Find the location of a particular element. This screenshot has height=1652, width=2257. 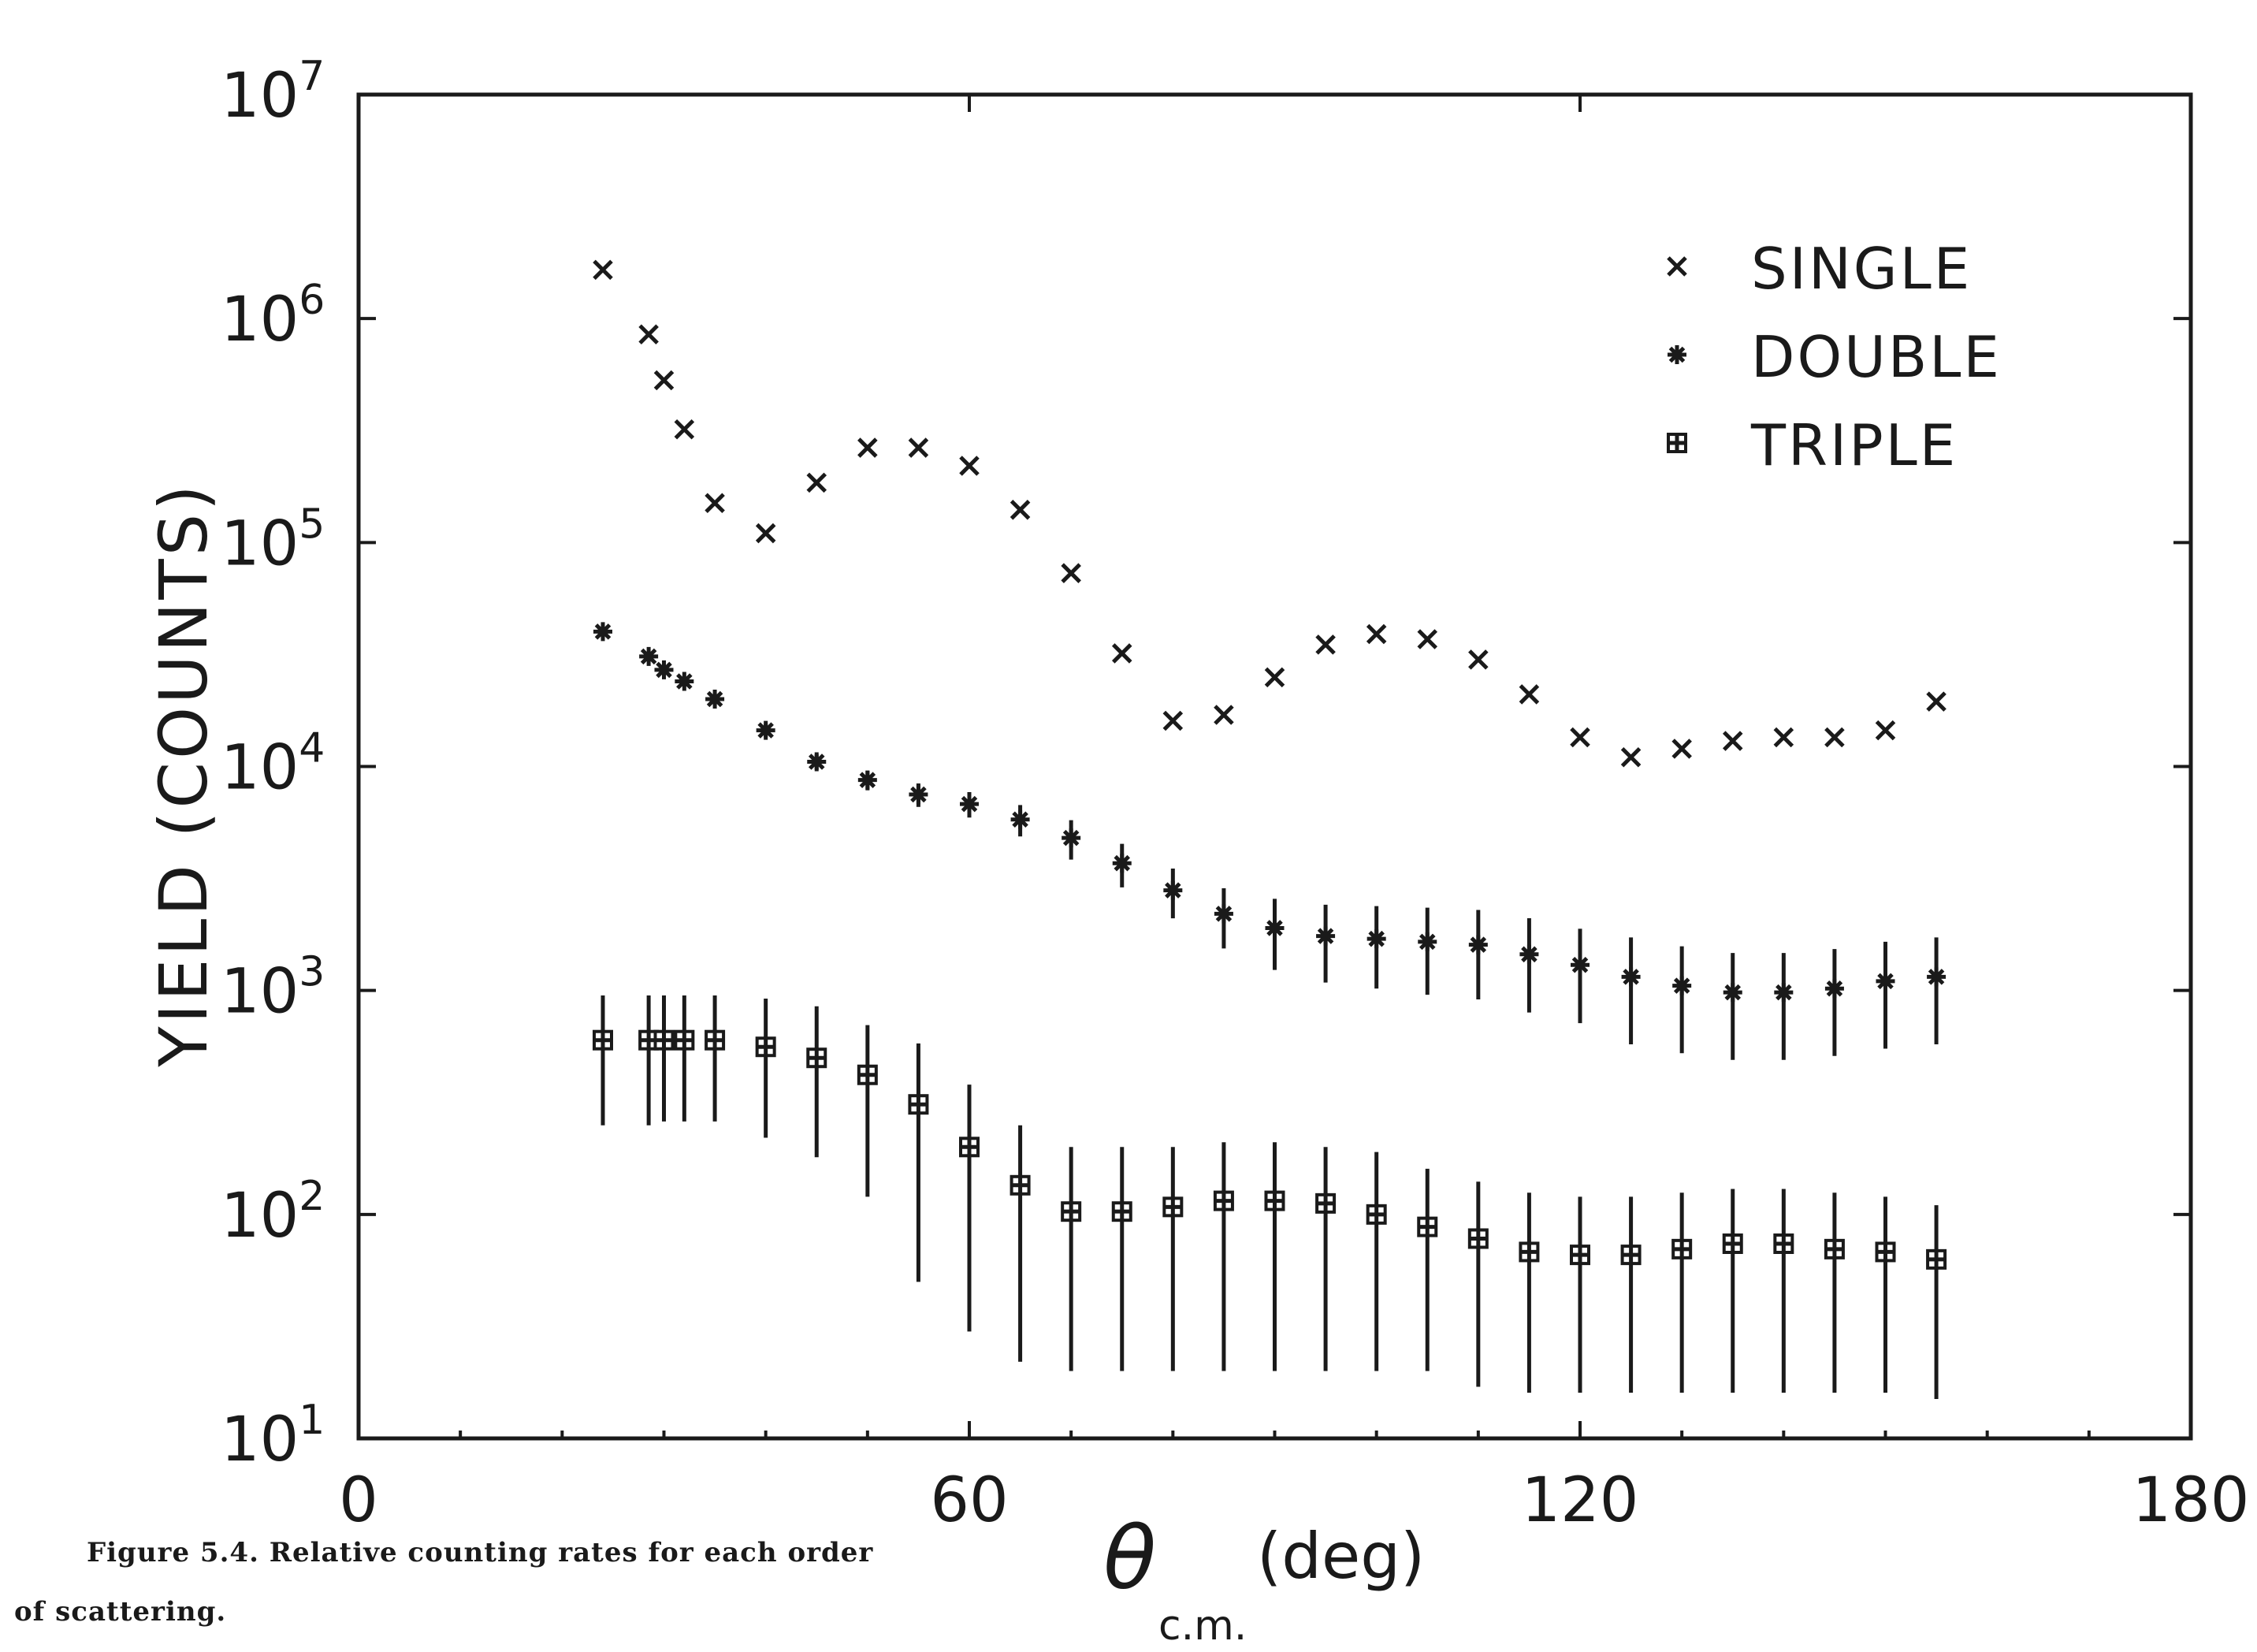

legend-label-double: DOUBLE is located at coordinates (1876, 357).